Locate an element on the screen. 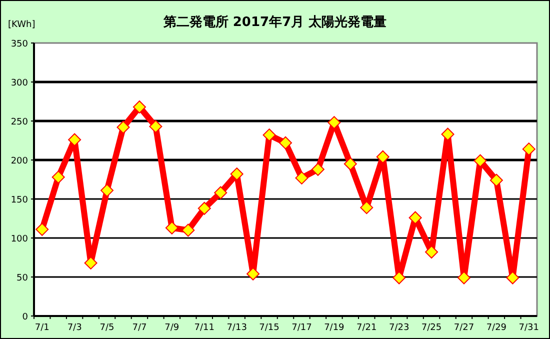 The image size is (550, 339). y-tick-label: 0 is located at coordinates (25, 317).